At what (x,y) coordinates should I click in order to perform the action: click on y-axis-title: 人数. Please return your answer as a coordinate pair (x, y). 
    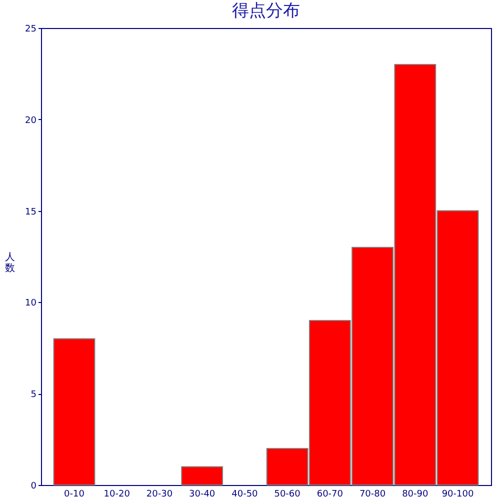
    Looking at the image, I should click on (10, 263).